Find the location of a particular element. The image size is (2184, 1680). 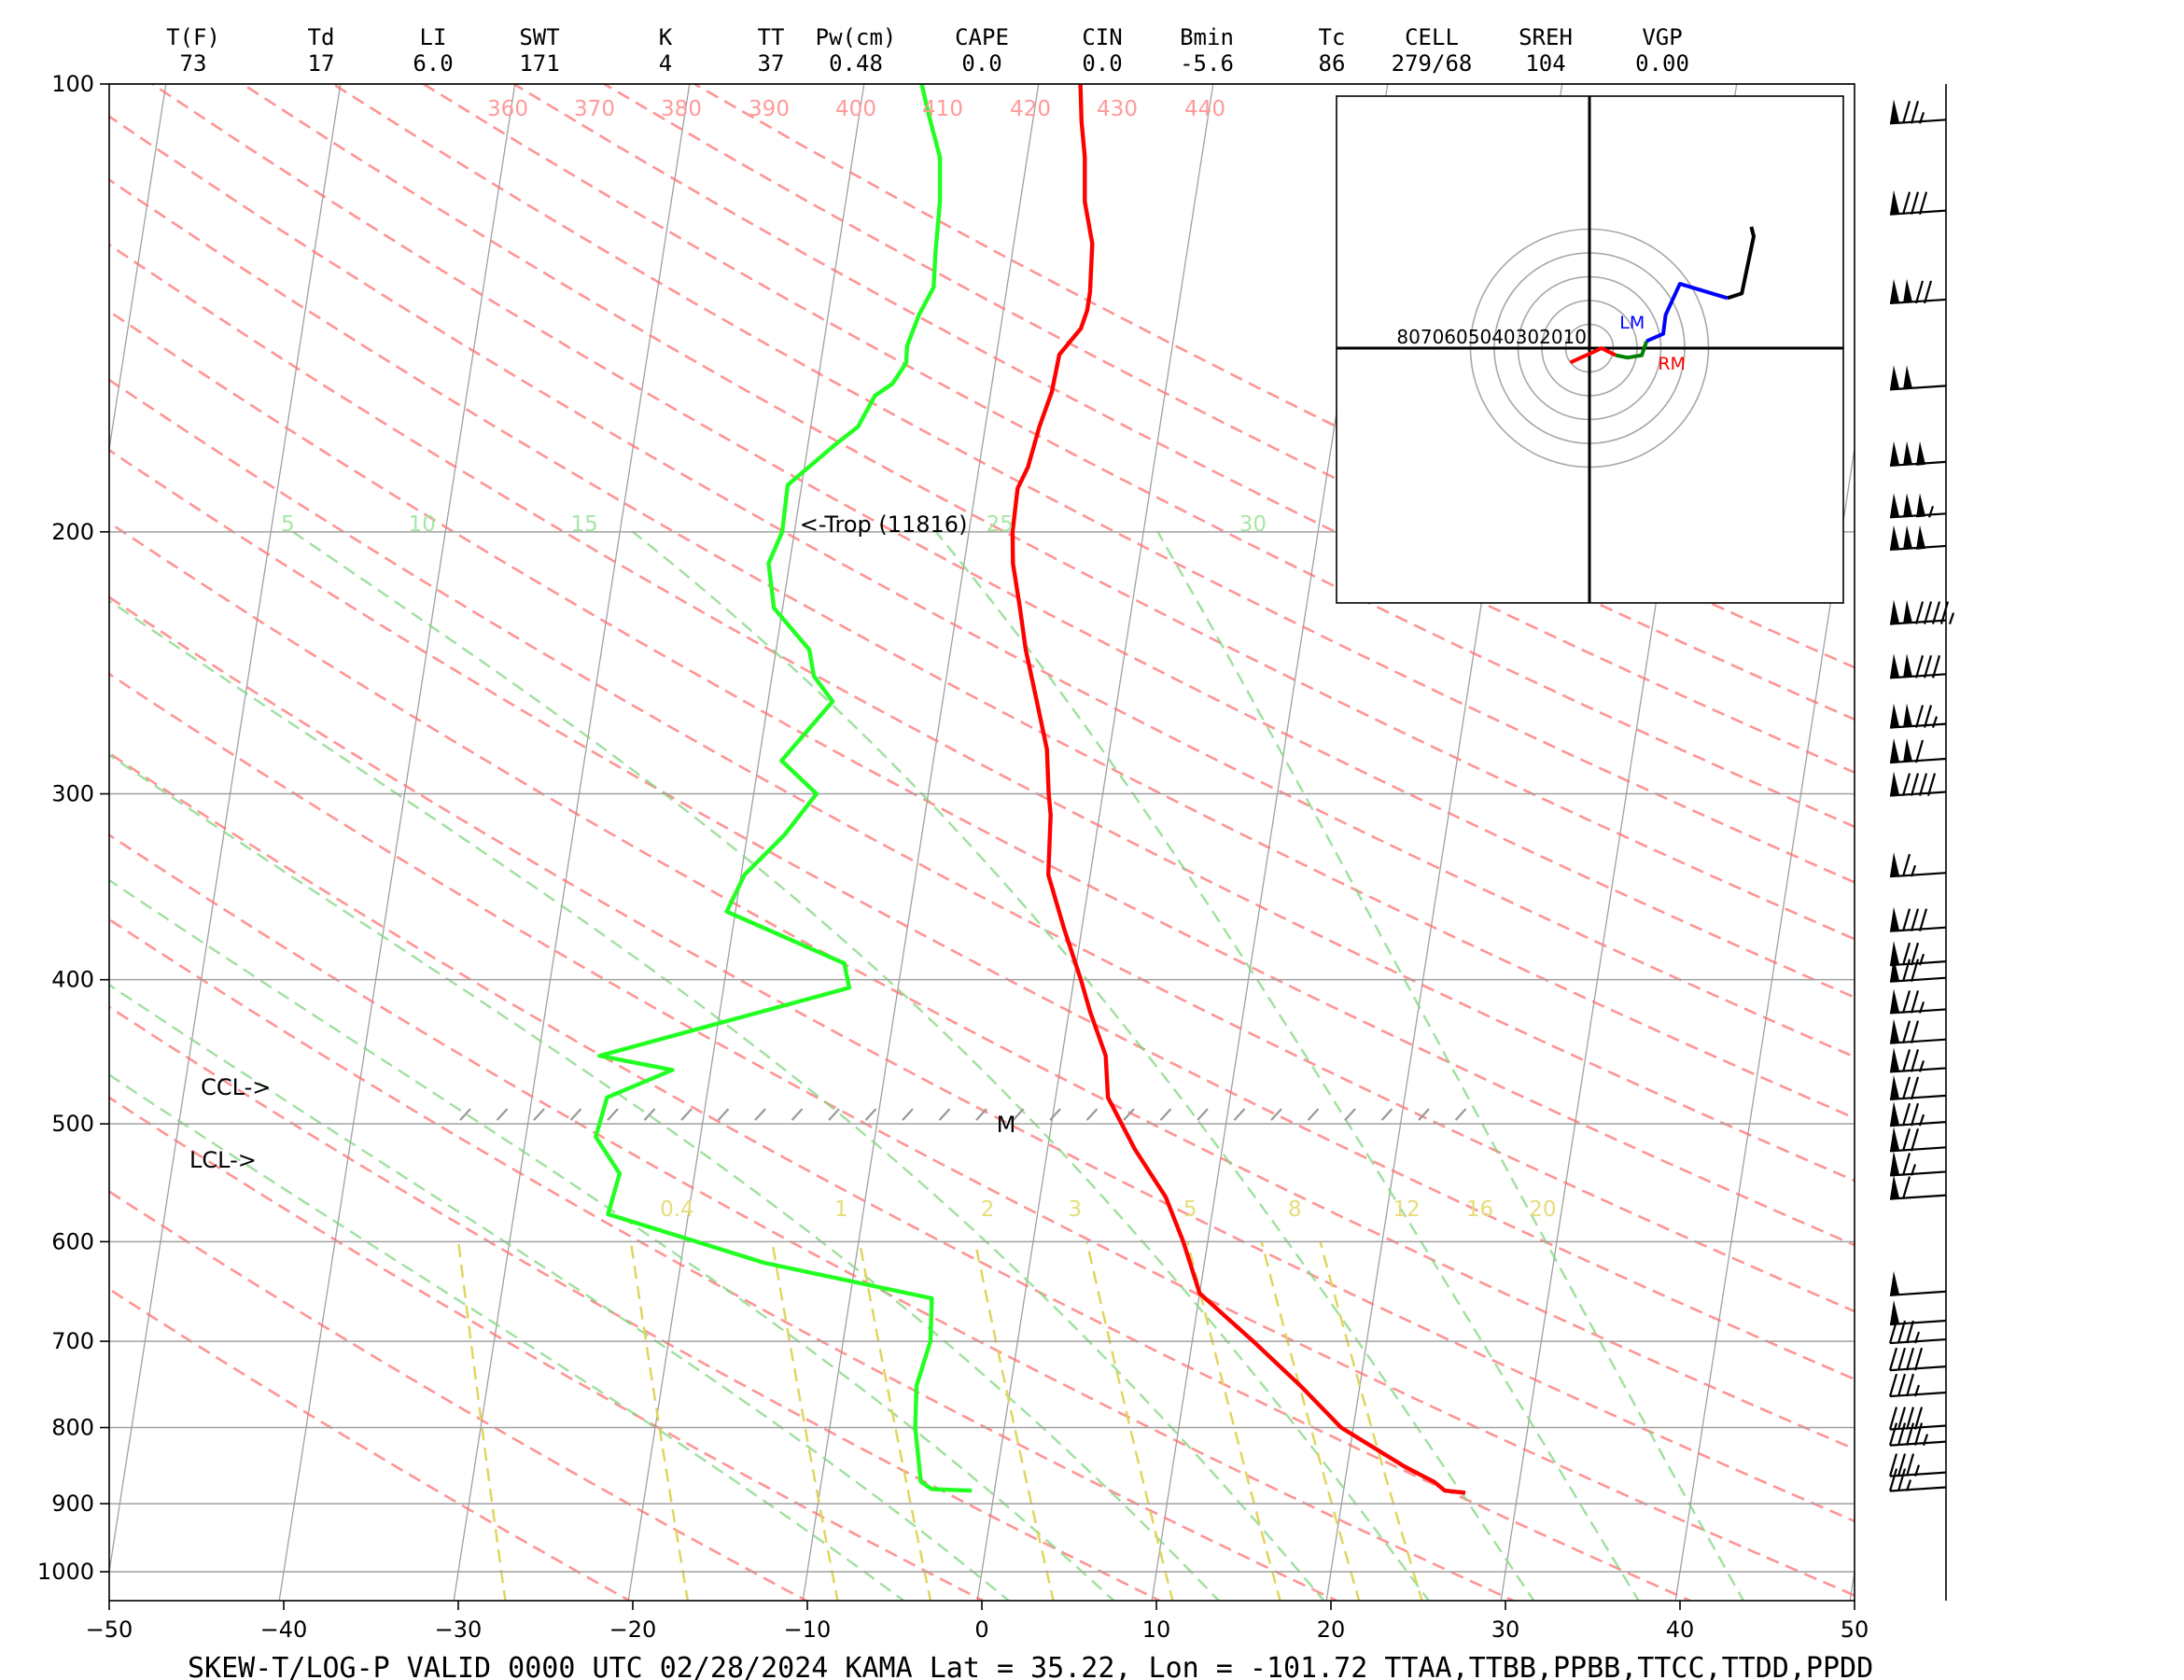

index-name: TT is located at coordinates (771, 37).